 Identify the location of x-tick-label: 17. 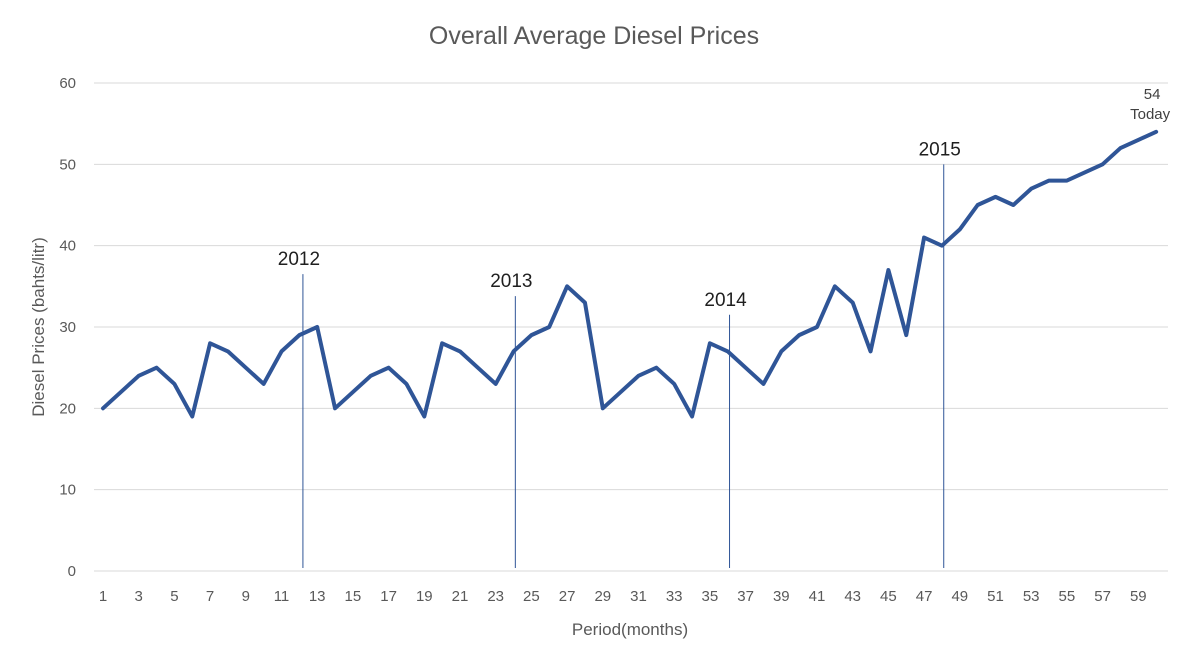
(388, 596).